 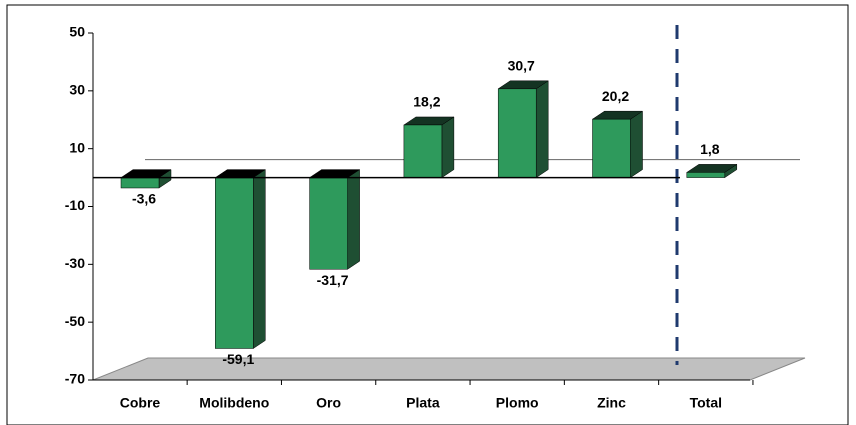 I want to click on y-tick-label: -30, so click(x=75, y=263).